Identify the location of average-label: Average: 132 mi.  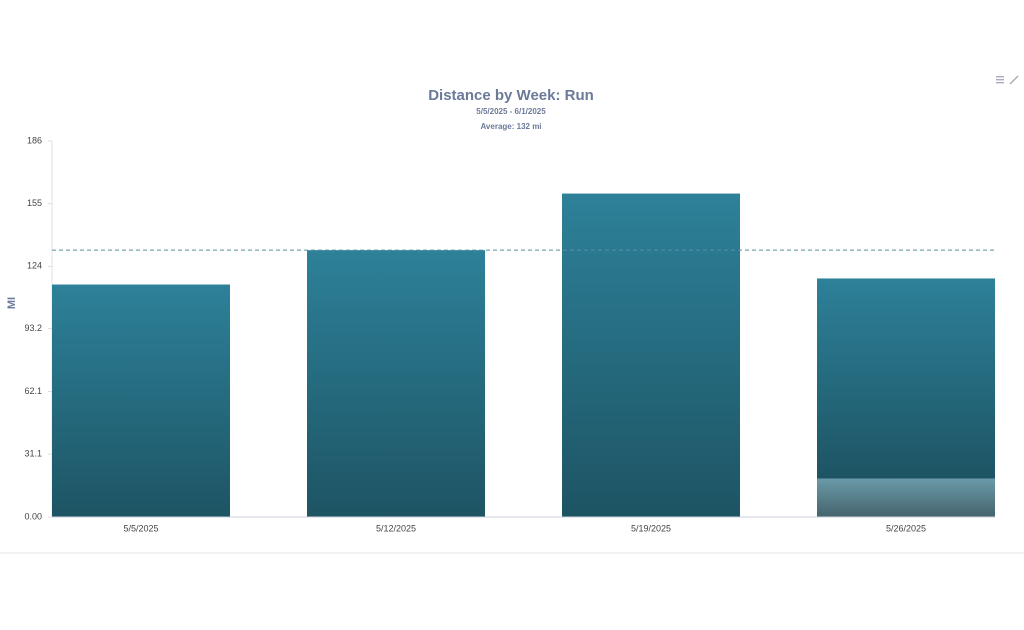
(510, 126).